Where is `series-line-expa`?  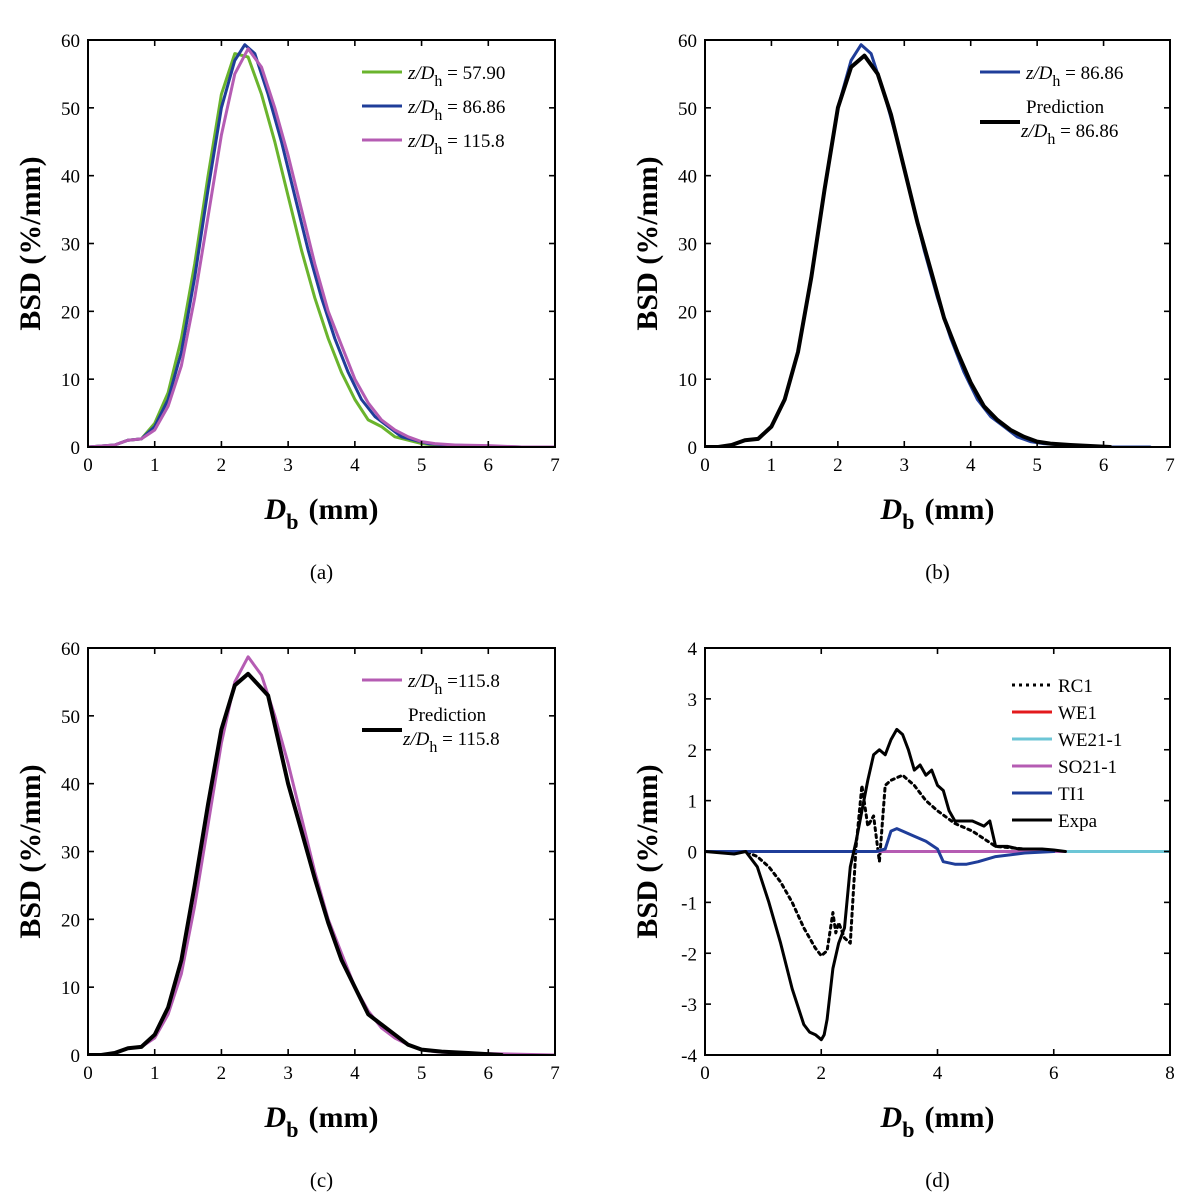 series-line-expa is located at coordinates (886, 884).